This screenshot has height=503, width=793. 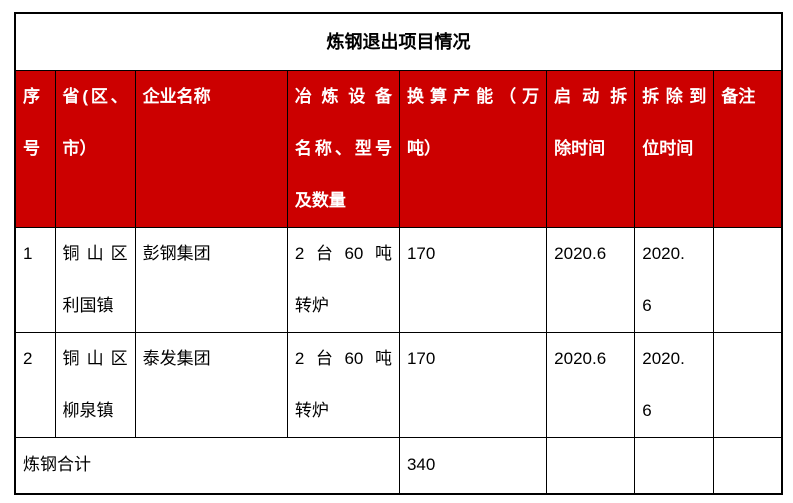 What do you see at coordinates (95, 280) in the screenshot?
I see `cell-region: 铜山区 利国镇` at bounding box center [95, 280].